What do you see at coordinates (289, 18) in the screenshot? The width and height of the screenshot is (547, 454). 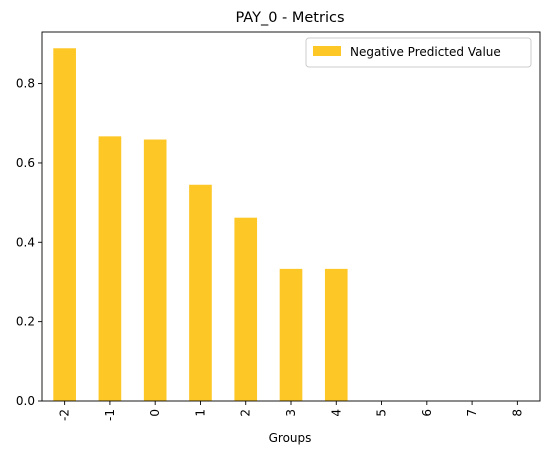 I see `chart-title: PAY_0 - Metrics` at bounding box center [289, 18].